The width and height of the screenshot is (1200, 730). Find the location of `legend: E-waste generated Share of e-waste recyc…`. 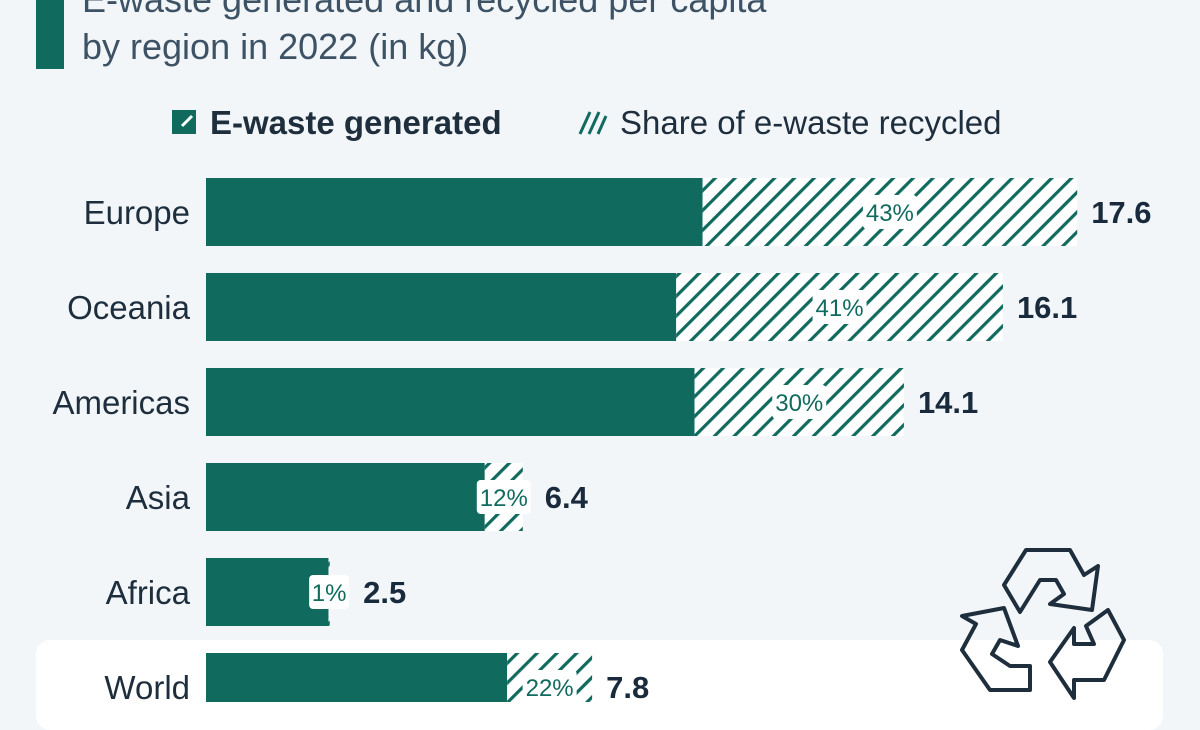

legend: E-waste generated Share of e-waste recyc… is located at coordinates (587, 122).